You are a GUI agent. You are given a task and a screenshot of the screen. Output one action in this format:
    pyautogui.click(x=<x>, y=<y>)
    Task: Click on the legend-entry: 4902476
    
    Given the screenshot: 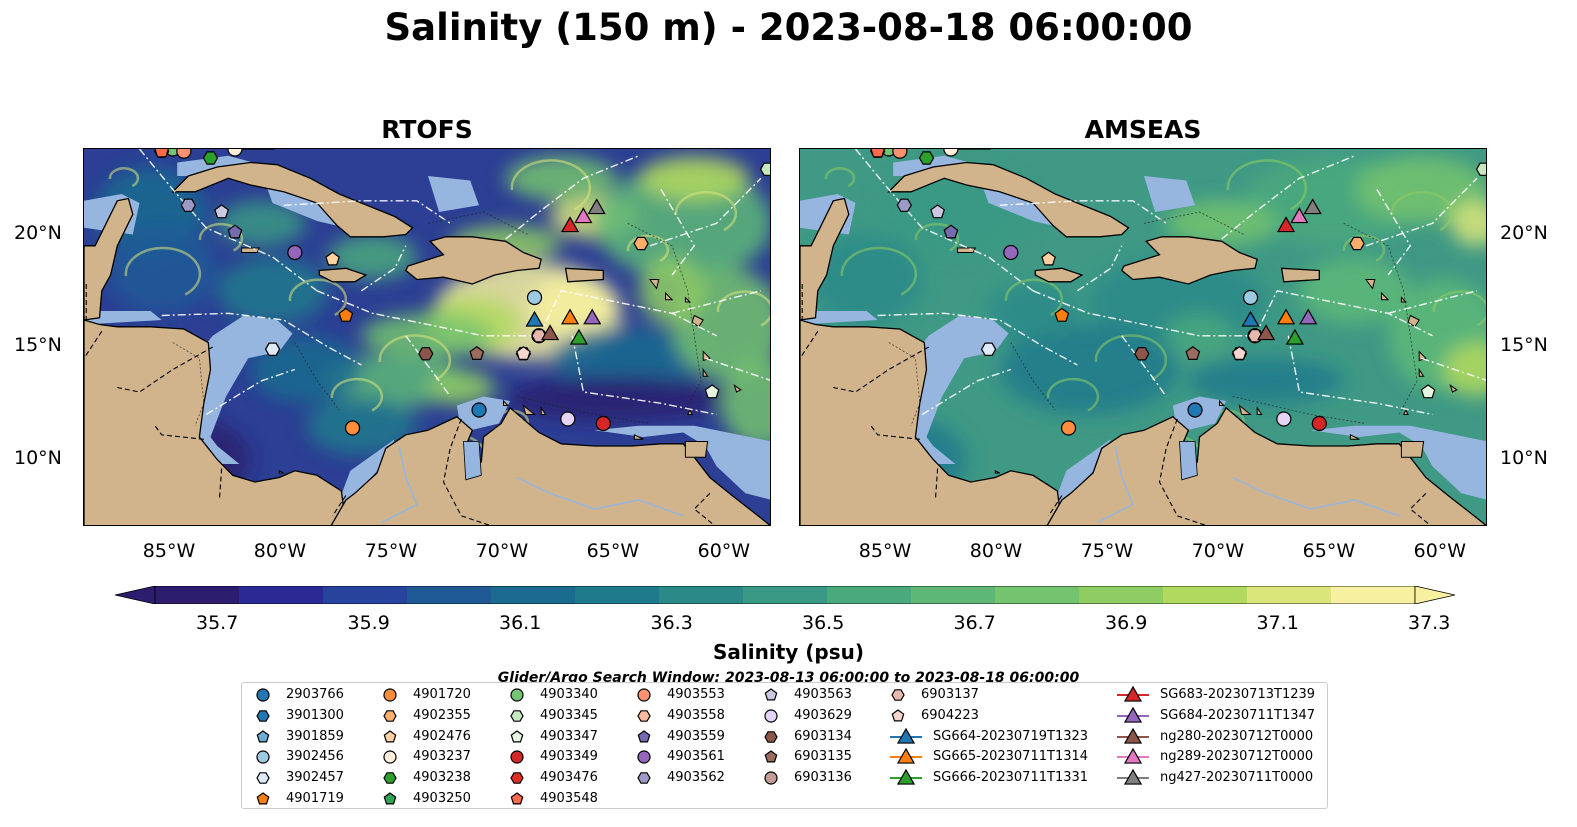 What is the action you would take?
    pyautogui.click(x=481, y=737)
    